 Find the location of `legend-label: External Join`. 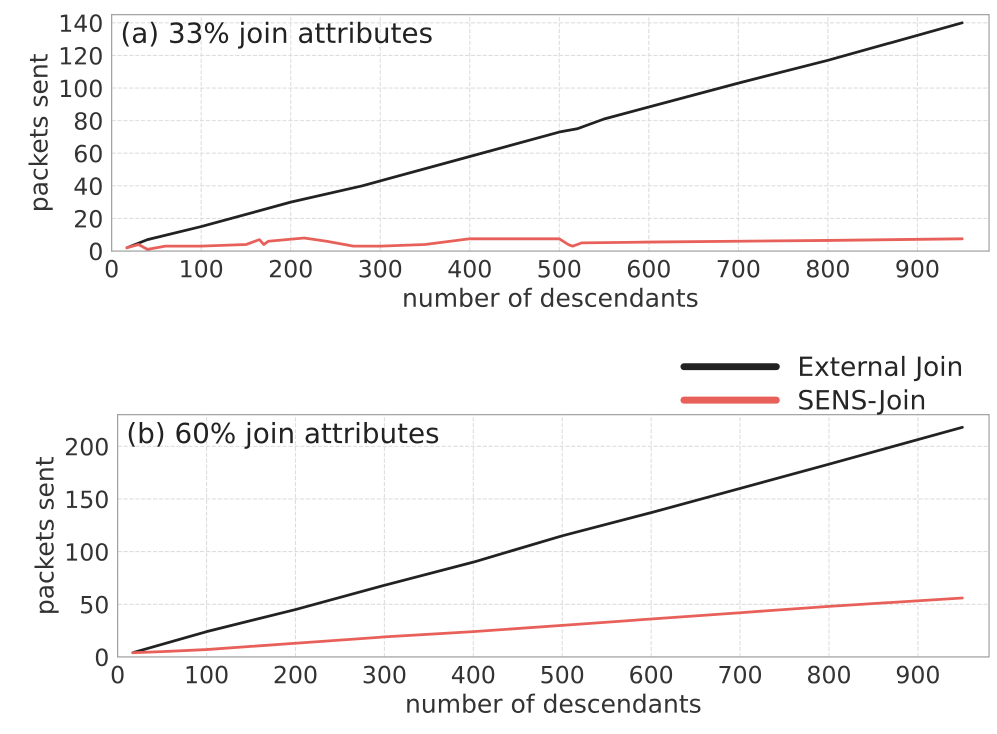

legend-label: External Join is located at coordinates (881, 369).